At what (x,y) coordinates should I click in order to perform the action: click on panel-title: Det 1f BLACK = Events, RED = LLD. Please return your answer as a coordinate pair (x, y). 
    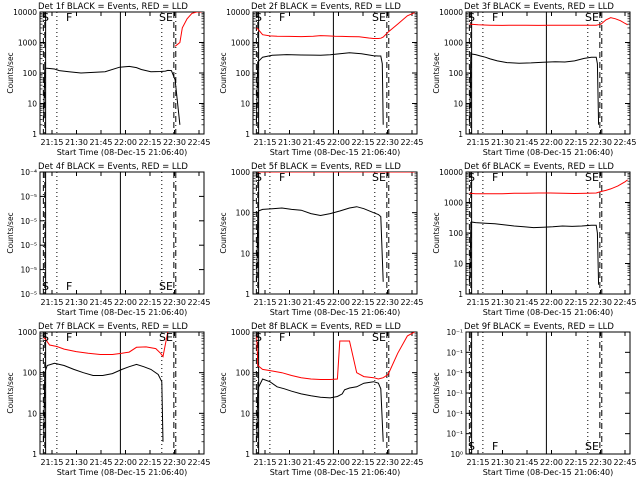
    Looking at the image, I should click on (113, 7).